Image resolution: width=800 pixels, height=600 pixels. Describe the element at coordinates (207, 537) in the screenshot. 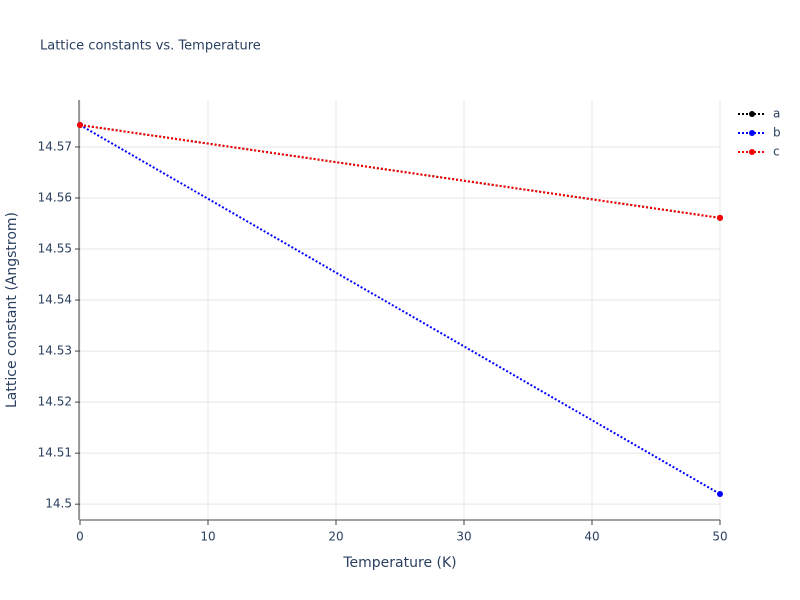

I see `x-tick-label: 10` at that location.